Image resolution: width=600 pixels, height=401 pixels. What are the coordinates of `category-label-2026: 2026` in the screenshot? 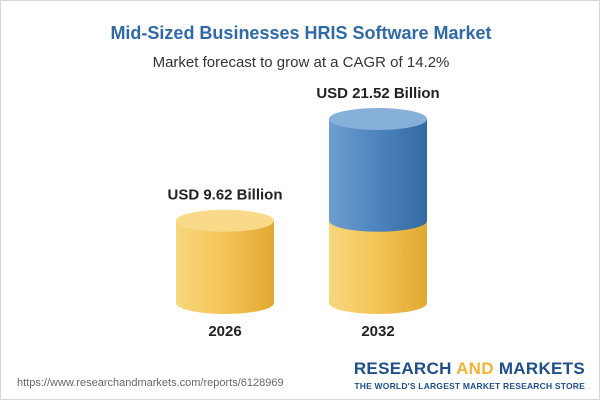 It's located at (224, 331).